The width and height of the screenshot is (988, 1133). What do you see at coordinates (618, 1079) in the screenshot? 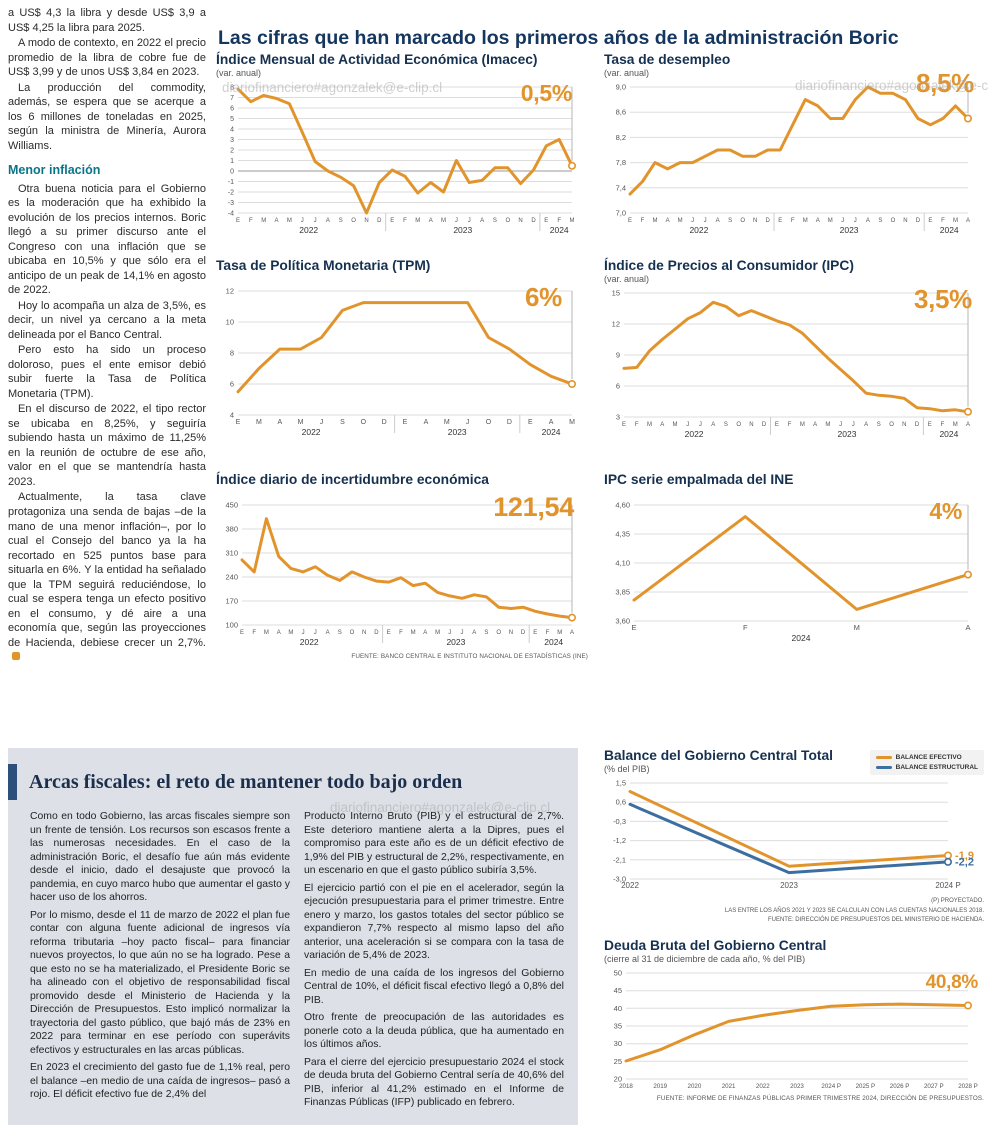
I see `svg-text: 20` at bounding box center [618, 1079].